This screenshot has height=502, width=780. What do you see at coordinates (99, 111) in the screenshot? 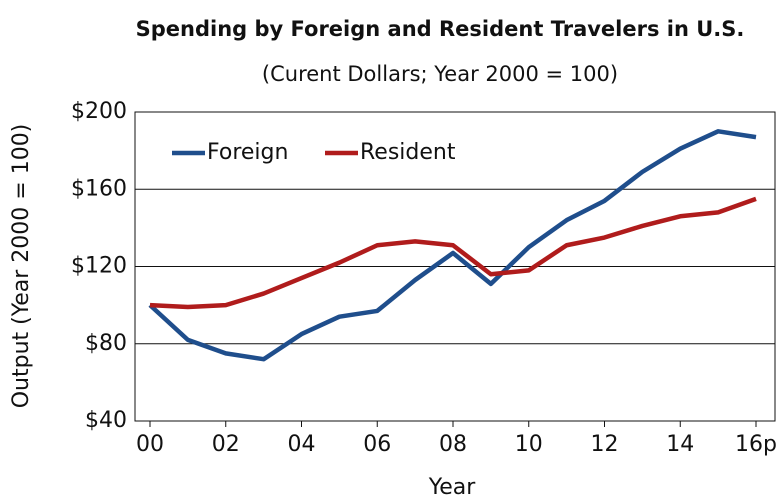
I see `y-tick-label: $200` at bounding box center [99, 111].